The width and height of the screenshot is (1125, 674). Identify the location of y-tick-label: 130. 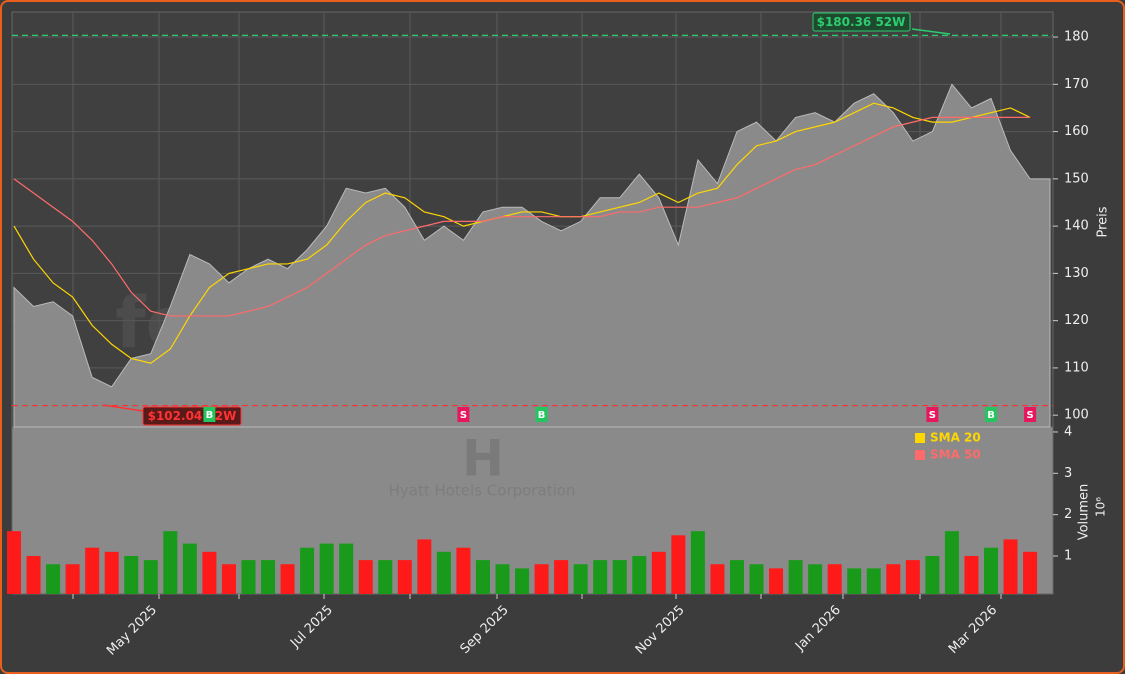
(1076, 273).